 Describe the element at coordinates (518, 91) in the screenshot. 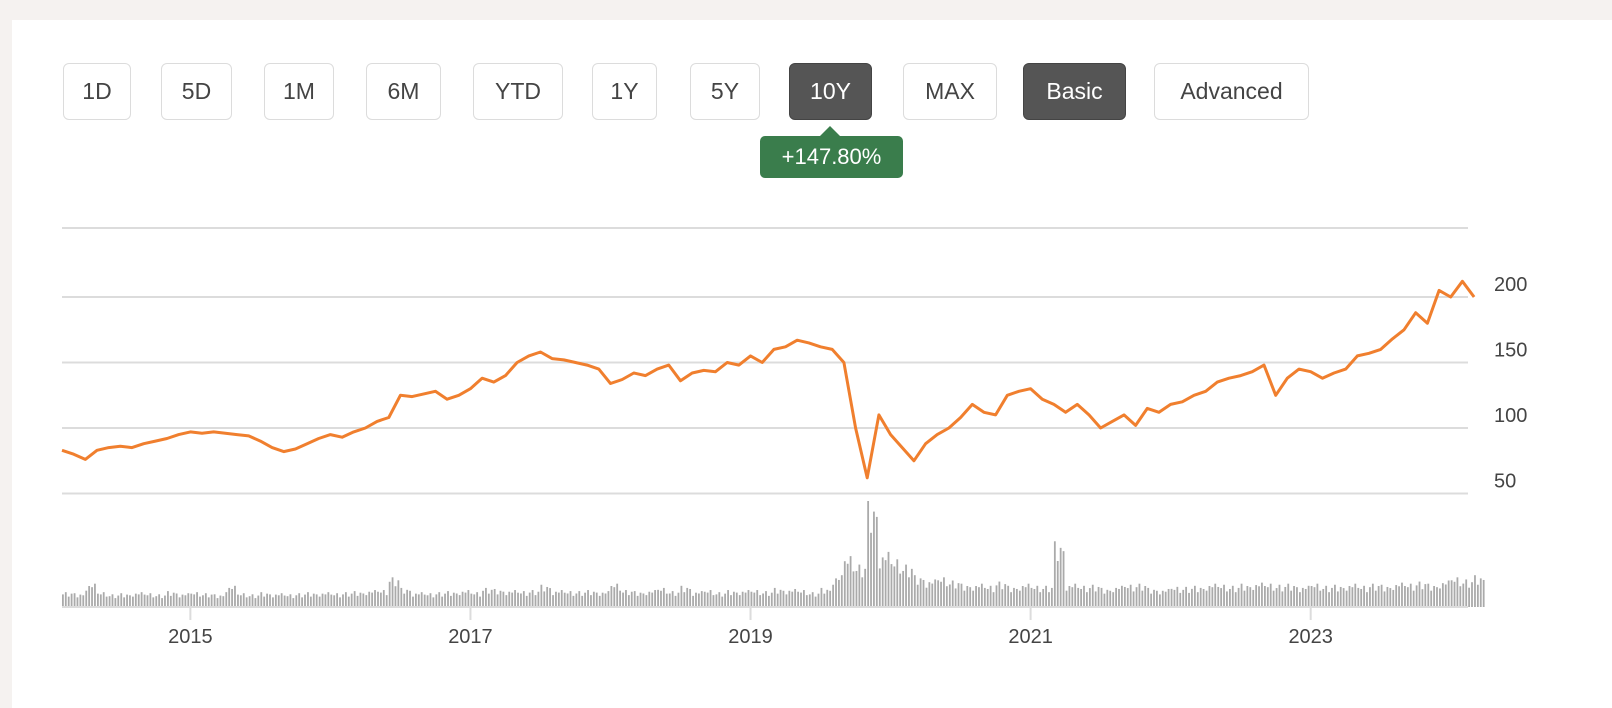

I see `range-button-ytd: YTD` at that location.